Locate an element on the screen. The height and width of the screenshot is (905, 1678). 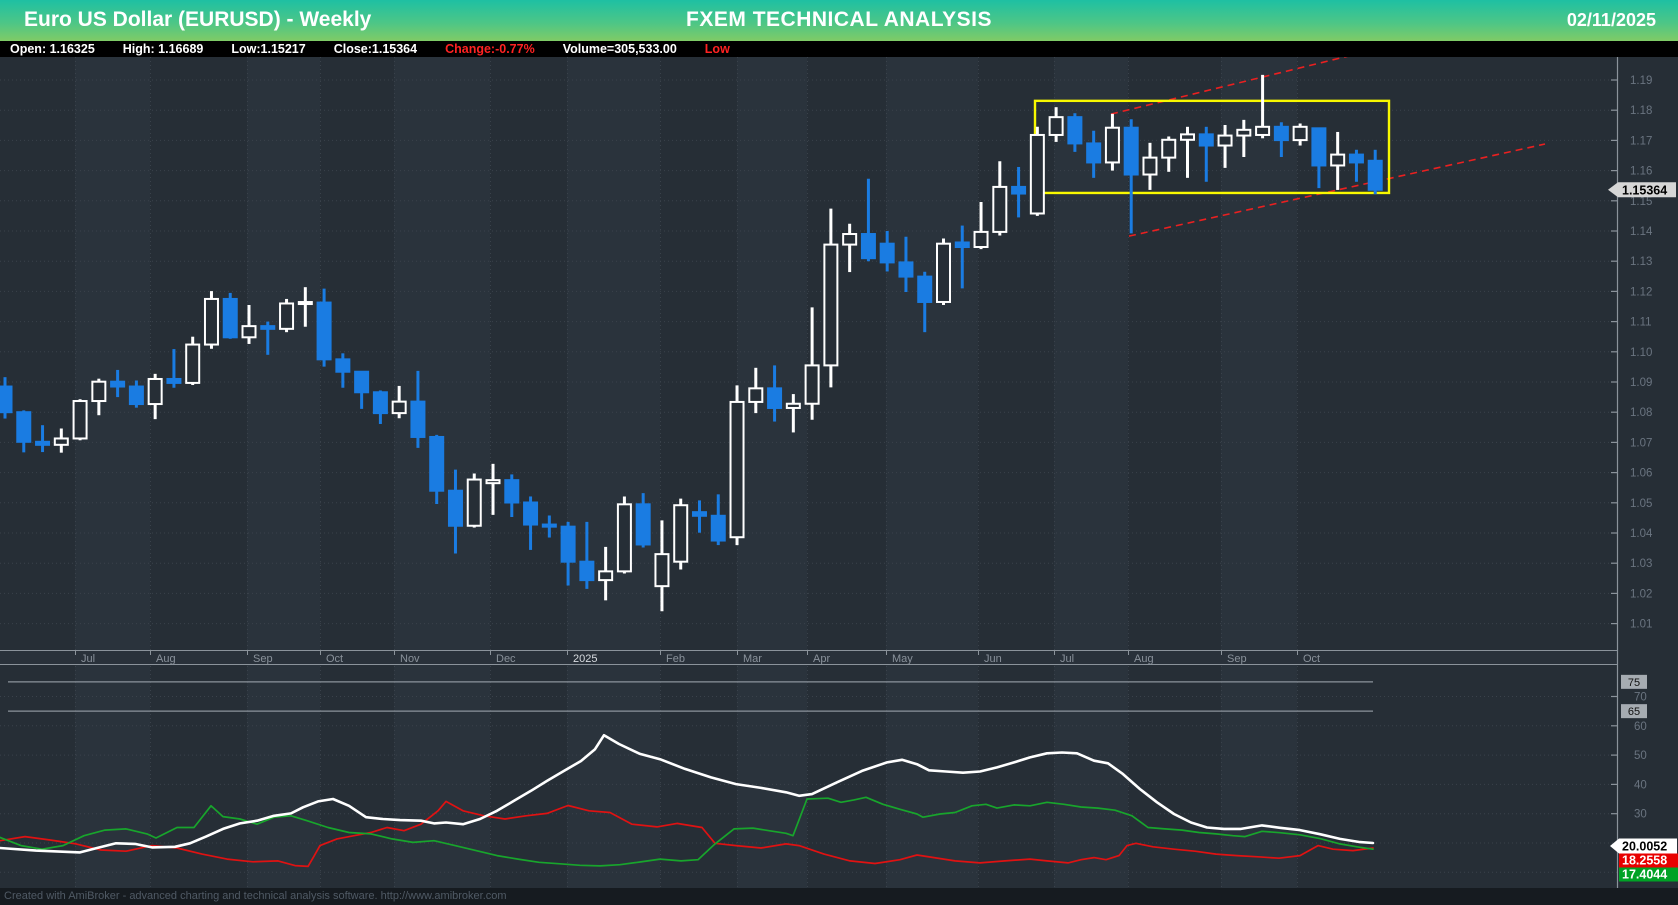
y-axis-price-label: 1.17 is located at coordinates (1641, 141).